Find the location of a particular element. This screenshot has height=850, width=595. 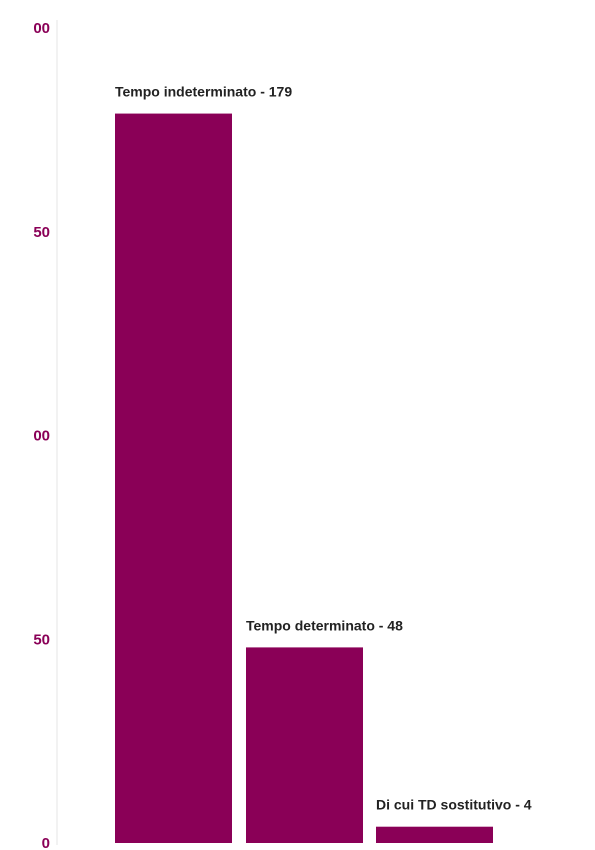

y-tick-label: 0 is located at coordinates (46, 842).